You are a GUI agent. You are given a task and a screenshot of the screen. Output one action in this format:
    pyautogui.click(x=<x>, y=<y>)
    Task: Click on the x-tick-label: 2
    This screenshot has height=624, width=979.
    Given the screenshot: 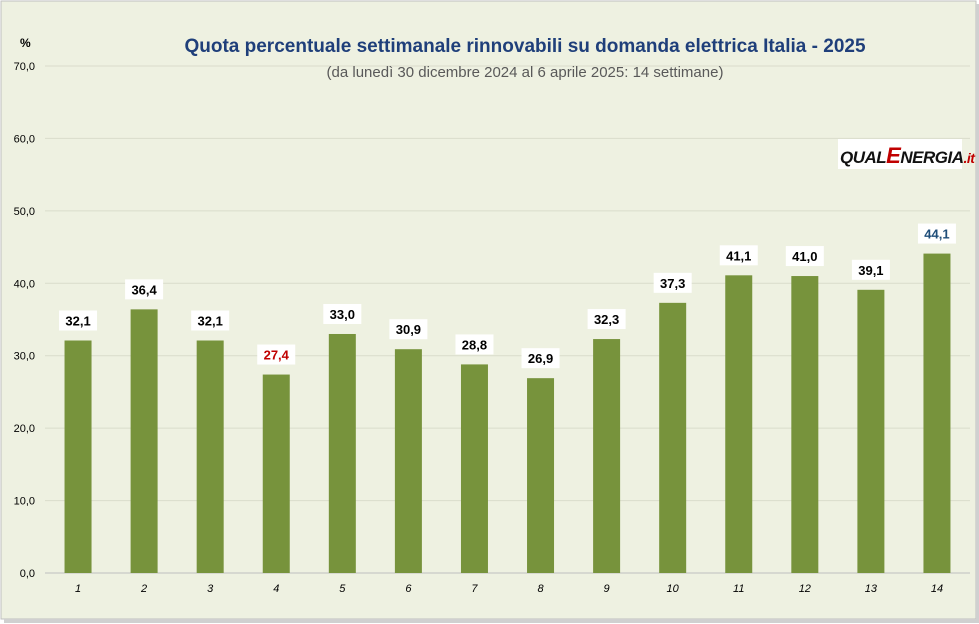 What is the action you would take?
    pyautogui.click(x=143, y=589)
    